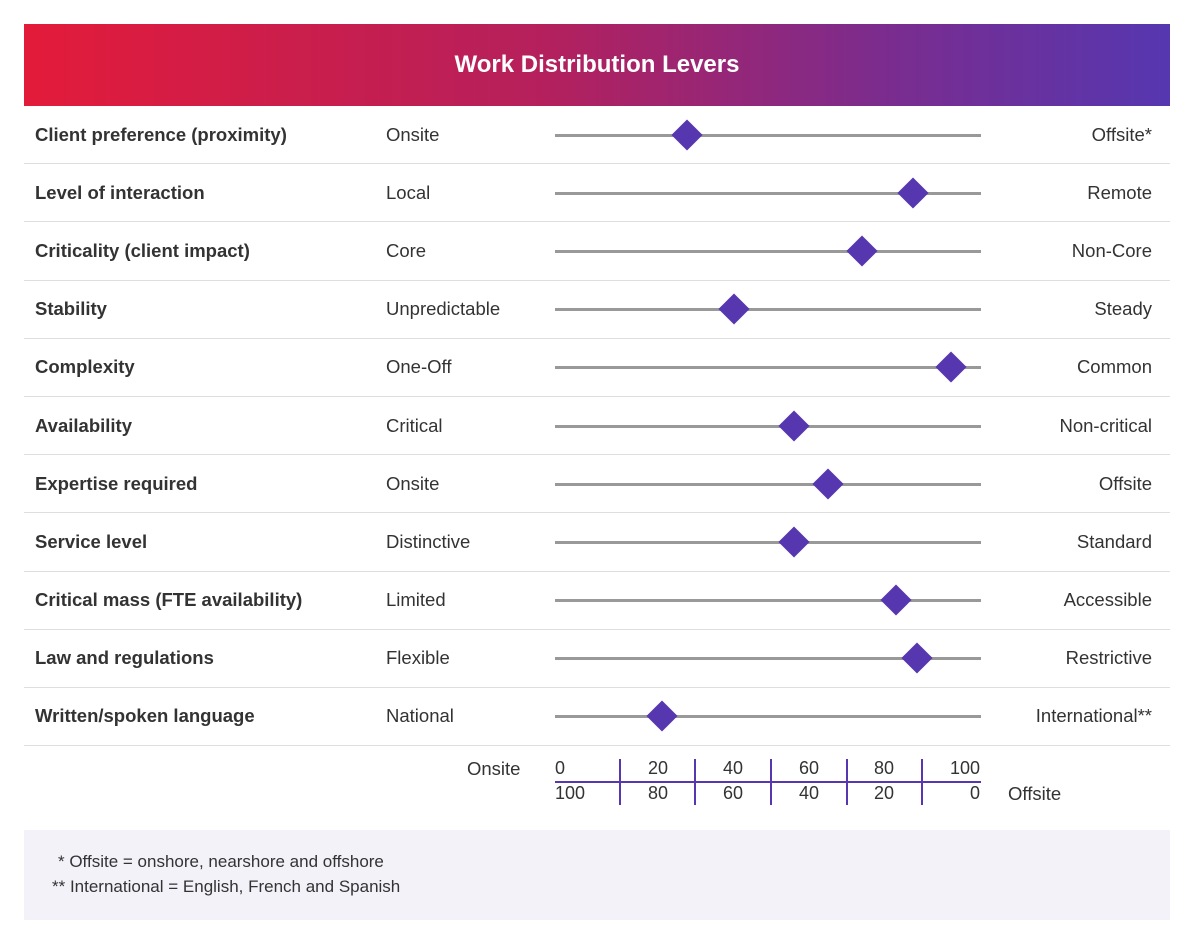 The image size is (1194, 945). I want to click on lever-row: Complexity One-Off Common, so click(597, 368).